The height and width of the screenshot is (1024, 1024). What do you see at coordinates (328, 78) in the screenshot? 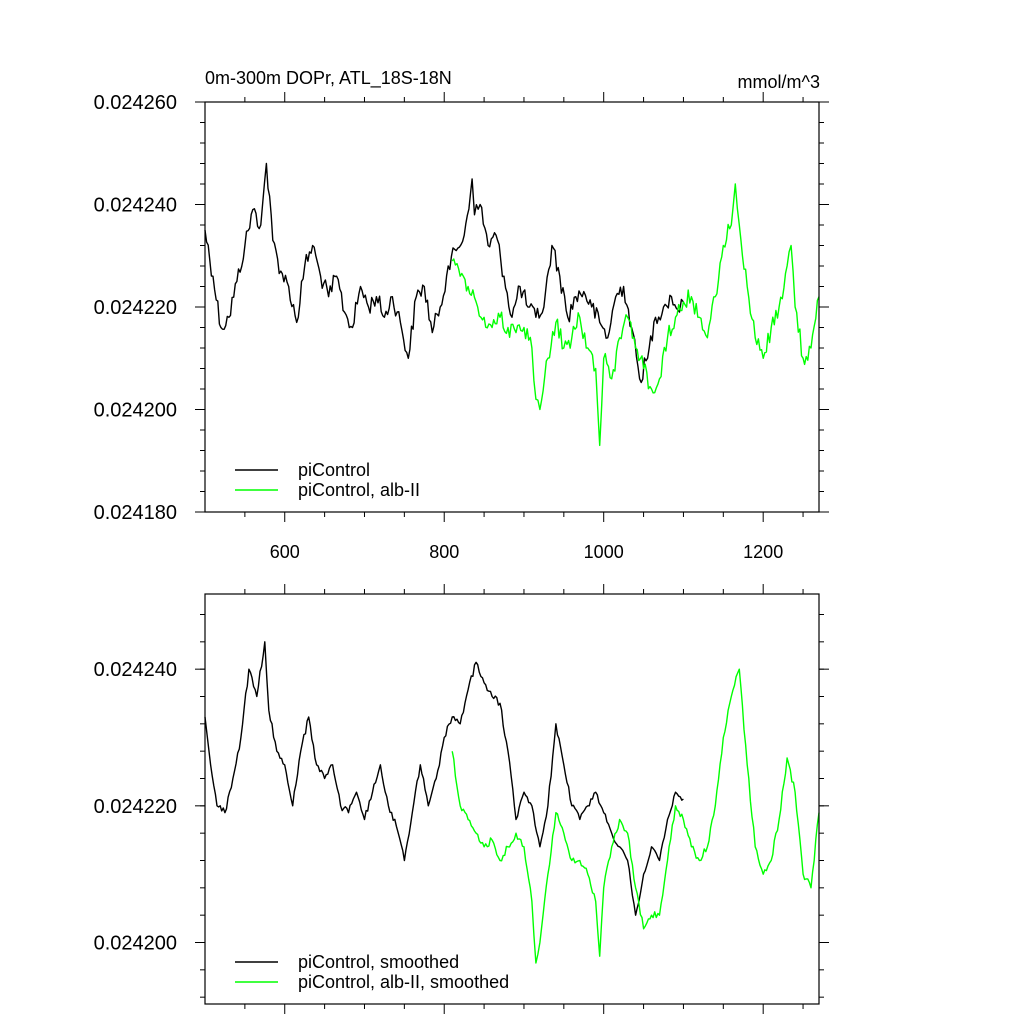
I see `chart-title: 0m-300m DOPr, ATL_18S-18N` at bounding box center [328, 78].